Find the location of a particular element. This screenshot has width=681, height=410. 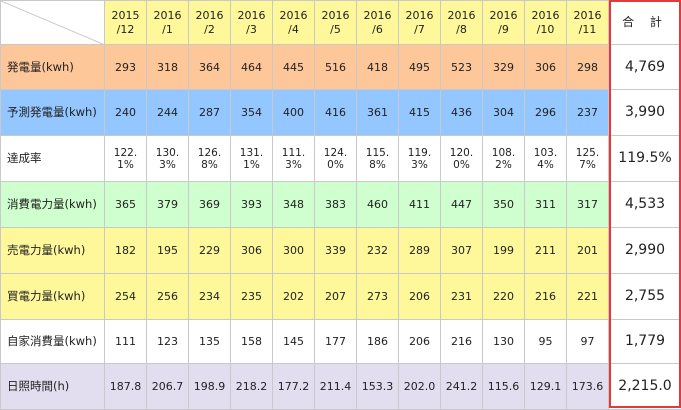

value-cell: 135 is located at coordinates (210, 342).